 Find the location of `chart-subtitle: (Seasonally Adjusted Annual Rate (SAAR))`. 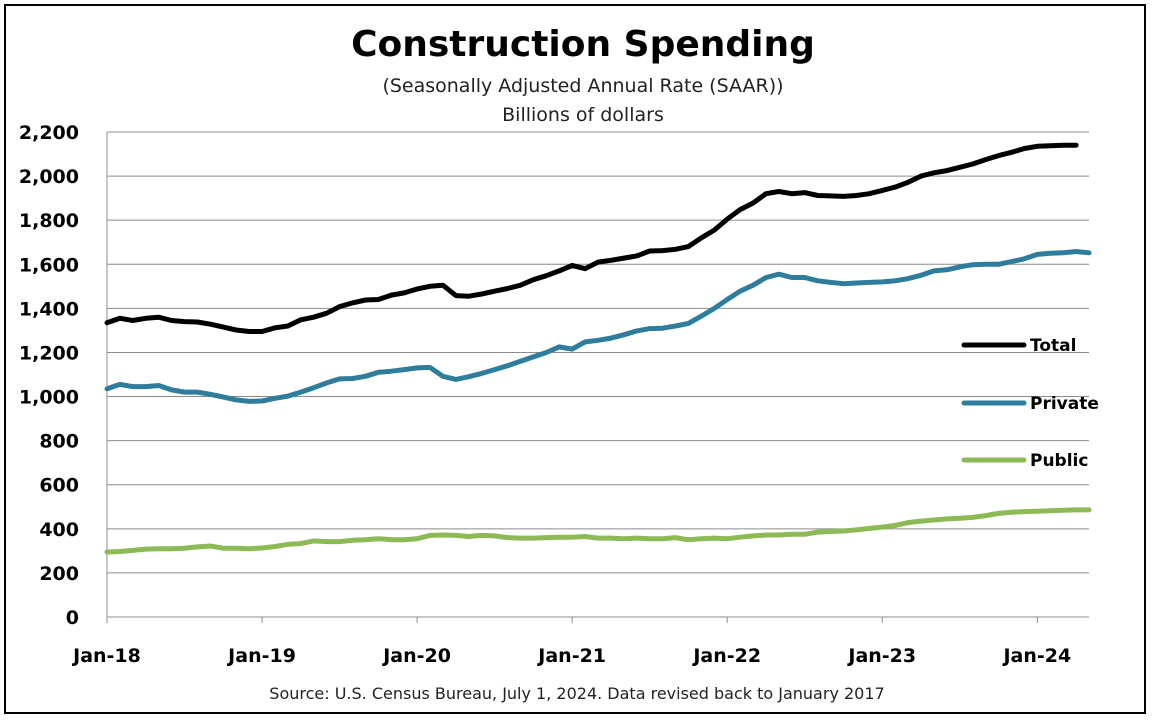

chart-subtitle: (Seasonally Adjusted Annual Rate (SAAR)) is located at coordinates (582, 86).